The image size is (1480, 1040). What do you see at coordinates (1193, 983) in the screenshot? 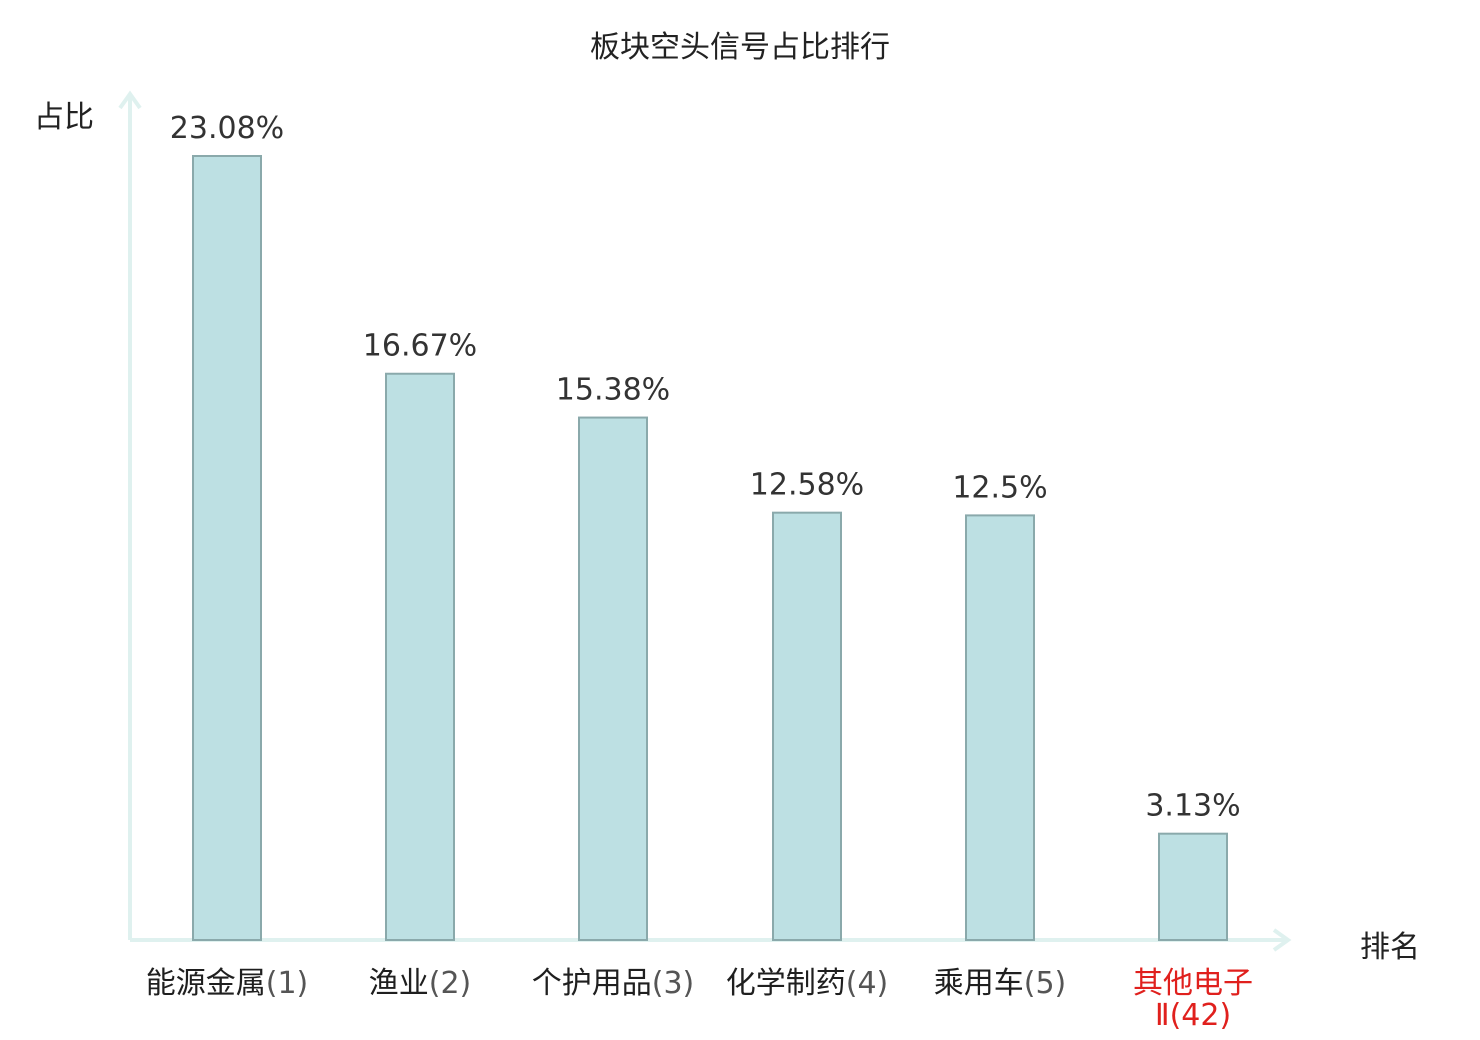
I see `x-tick-label: 其他电子` at bounding box center [1193, 983].